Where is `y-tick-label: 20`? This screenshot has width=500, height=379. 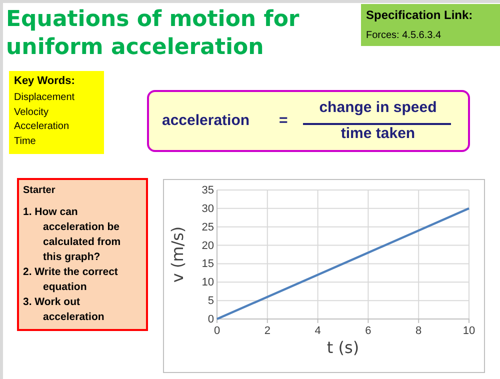
y-tick-label: 20 is located at coordinates (208, 246).